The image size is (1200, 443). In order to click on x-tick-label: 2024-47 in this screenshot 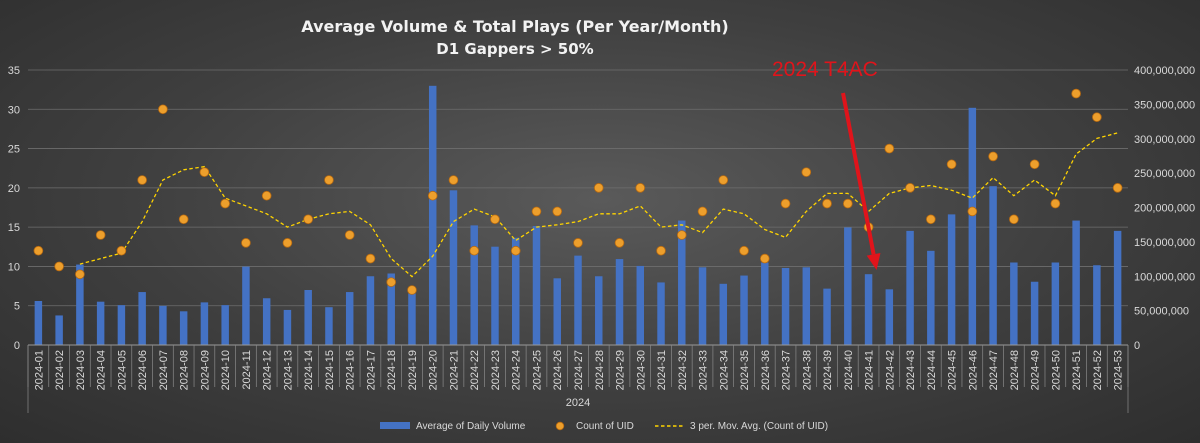, I will do `click(994, 370)`.